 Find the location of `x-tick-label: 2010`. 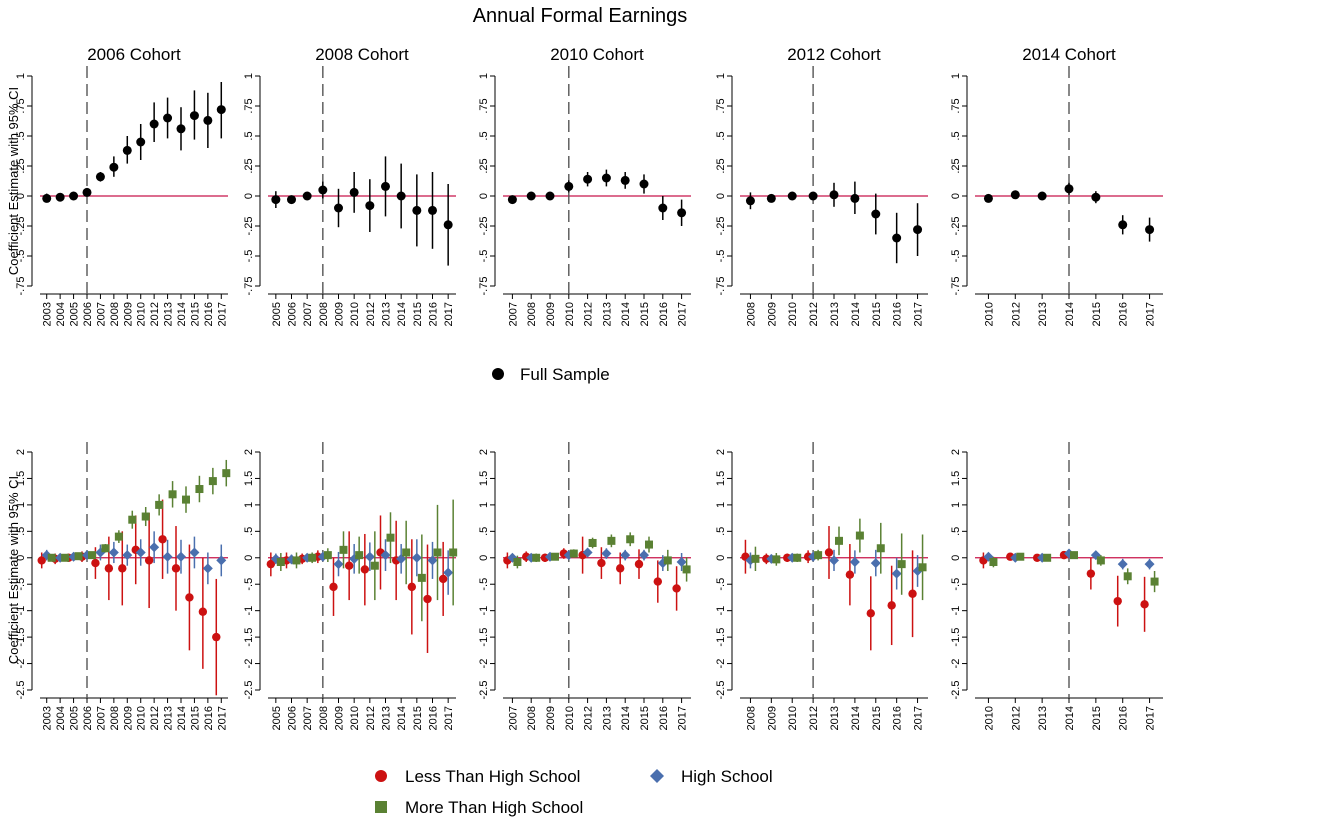

x-tick-label: 2010 is located at coordinates (355, 718).